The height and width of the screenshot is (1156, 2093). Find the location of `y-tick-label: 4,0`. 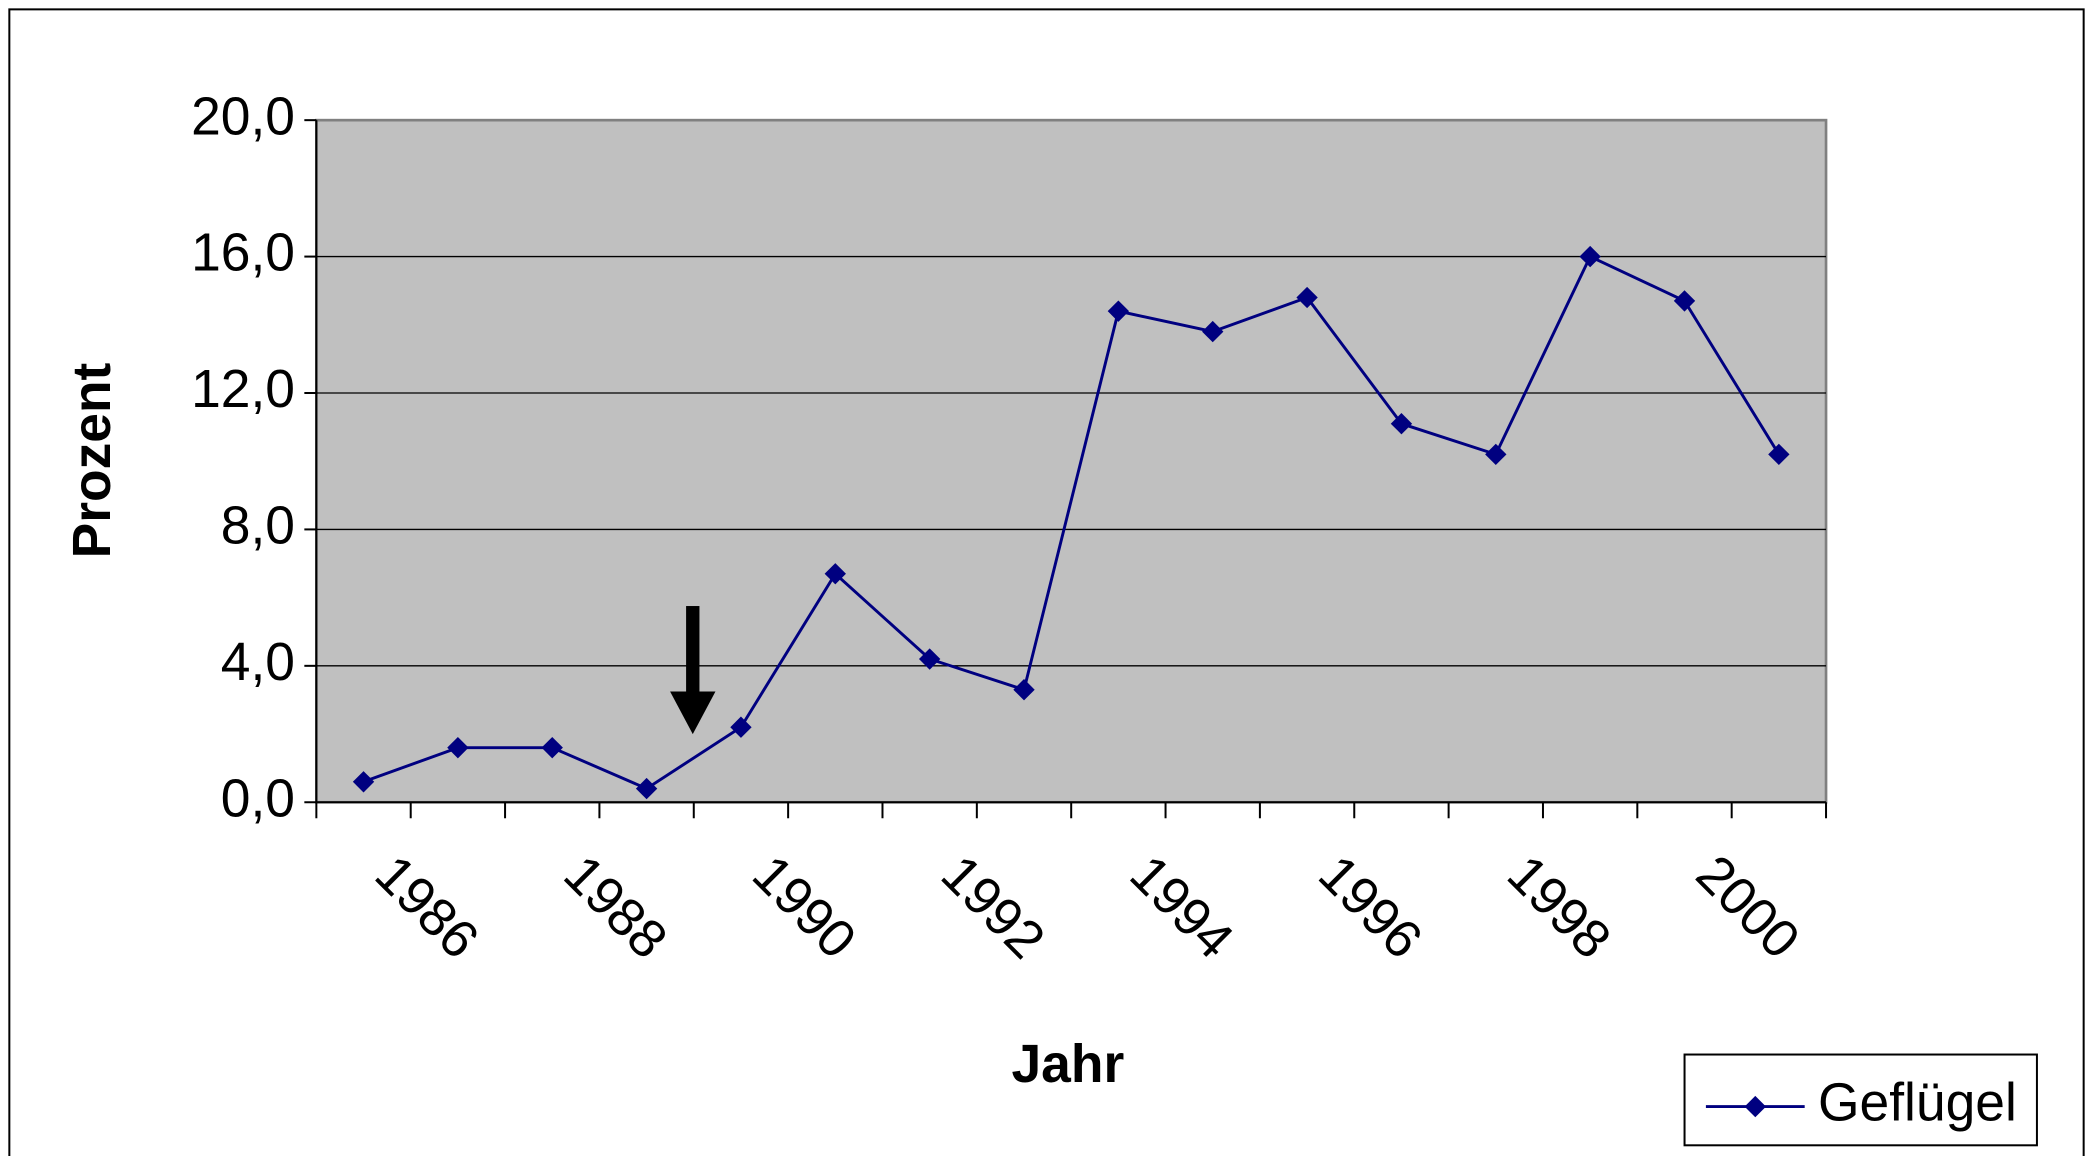

y-tick-label: 4,0 is located at coordinates (258, 662).